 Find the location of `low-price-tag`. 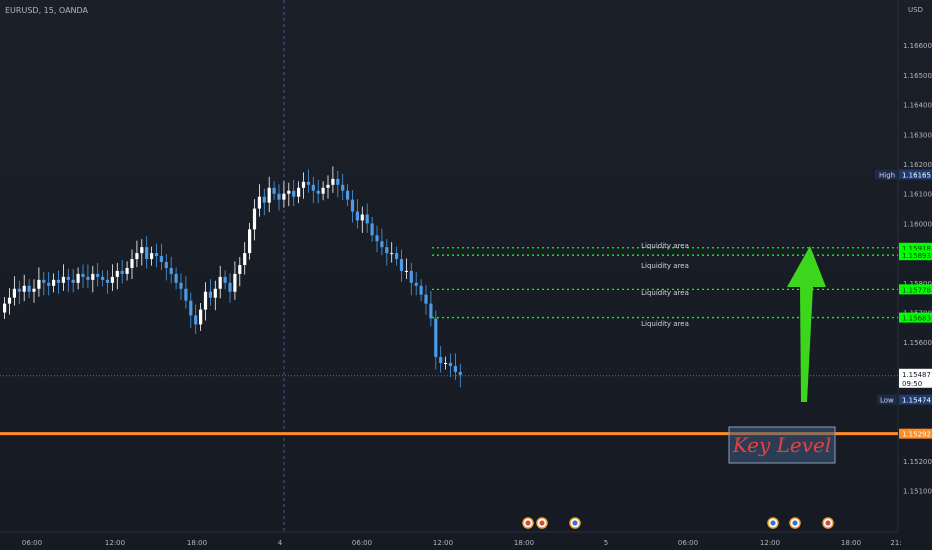

low-price-tag is located at coordinates (915, 399).